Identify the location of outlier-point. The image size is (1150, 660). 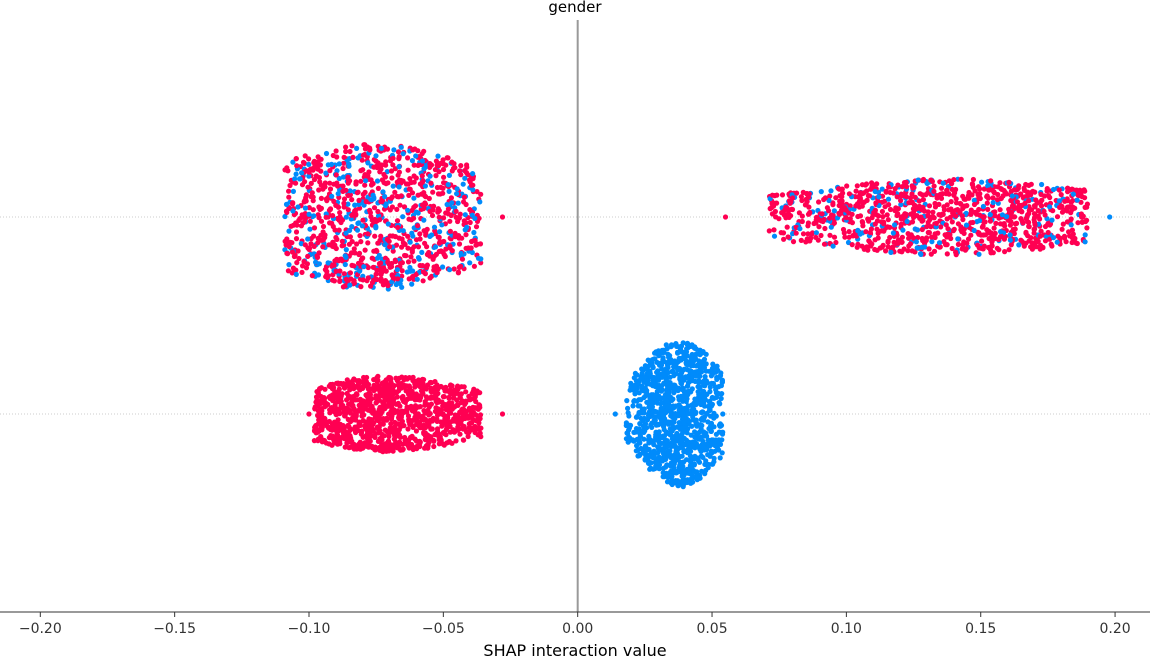
(502, 414).